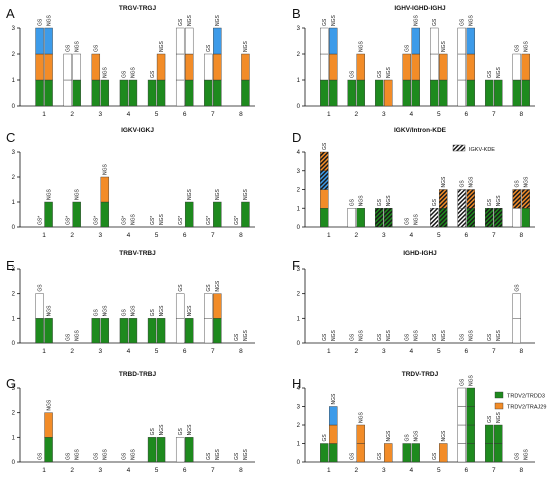 The image size is (550, 486). I want to click on panel-letter: D, so click(296, 137).